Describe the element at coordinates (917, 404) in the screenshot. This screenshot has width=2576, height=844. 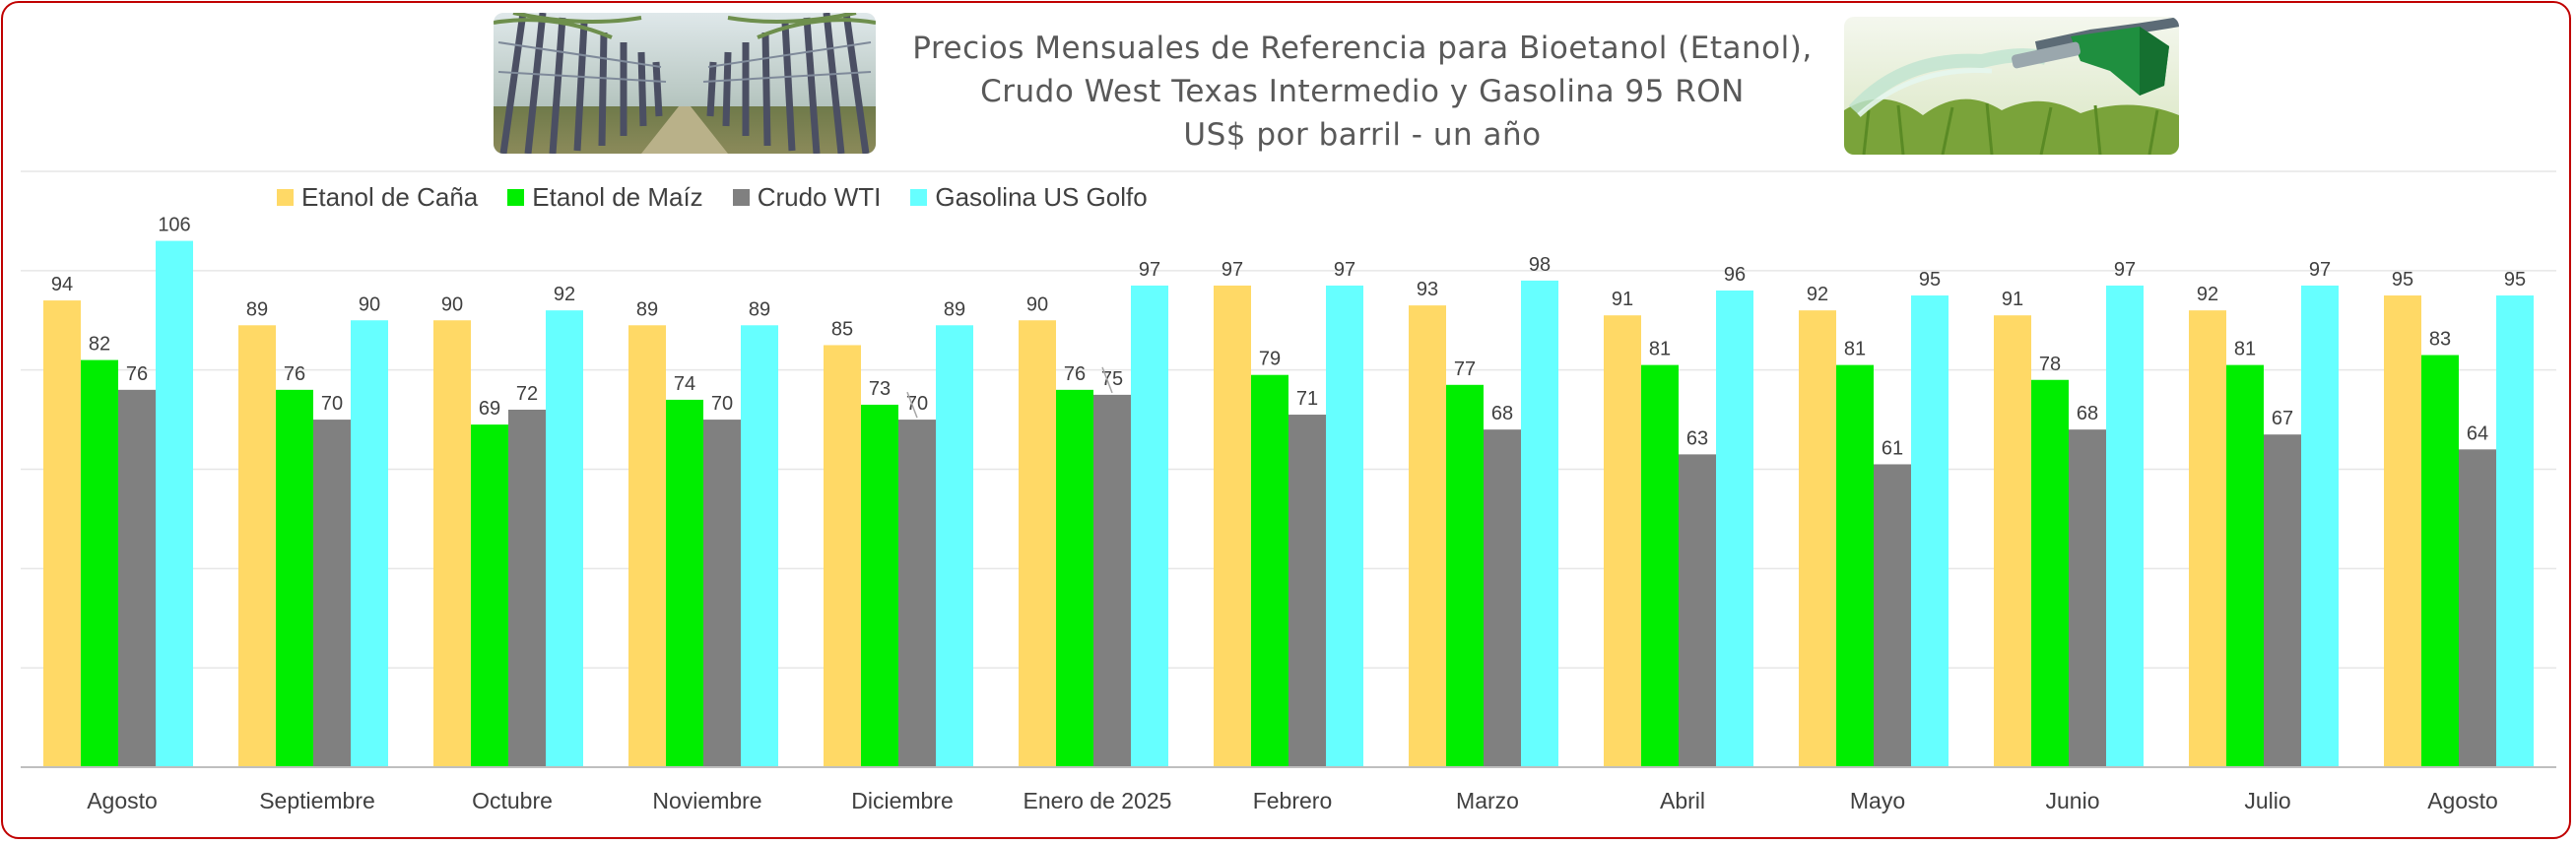
I see `data-label: 70` at that location.